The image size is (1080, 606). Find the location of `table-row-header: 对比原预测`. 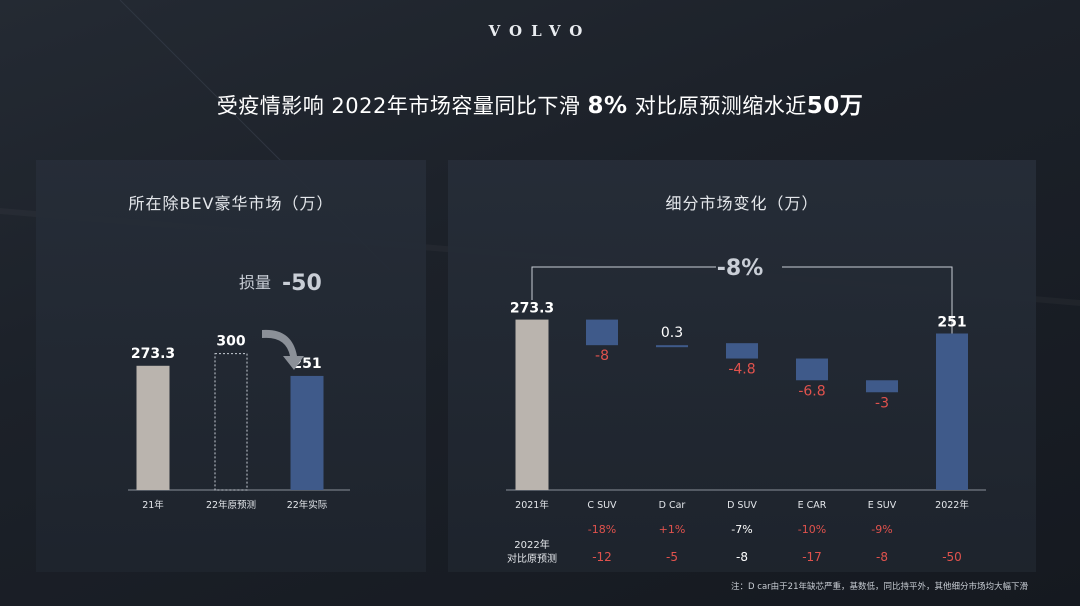

table-row-header: 对比原预测 is located at coordinates (532, 558).